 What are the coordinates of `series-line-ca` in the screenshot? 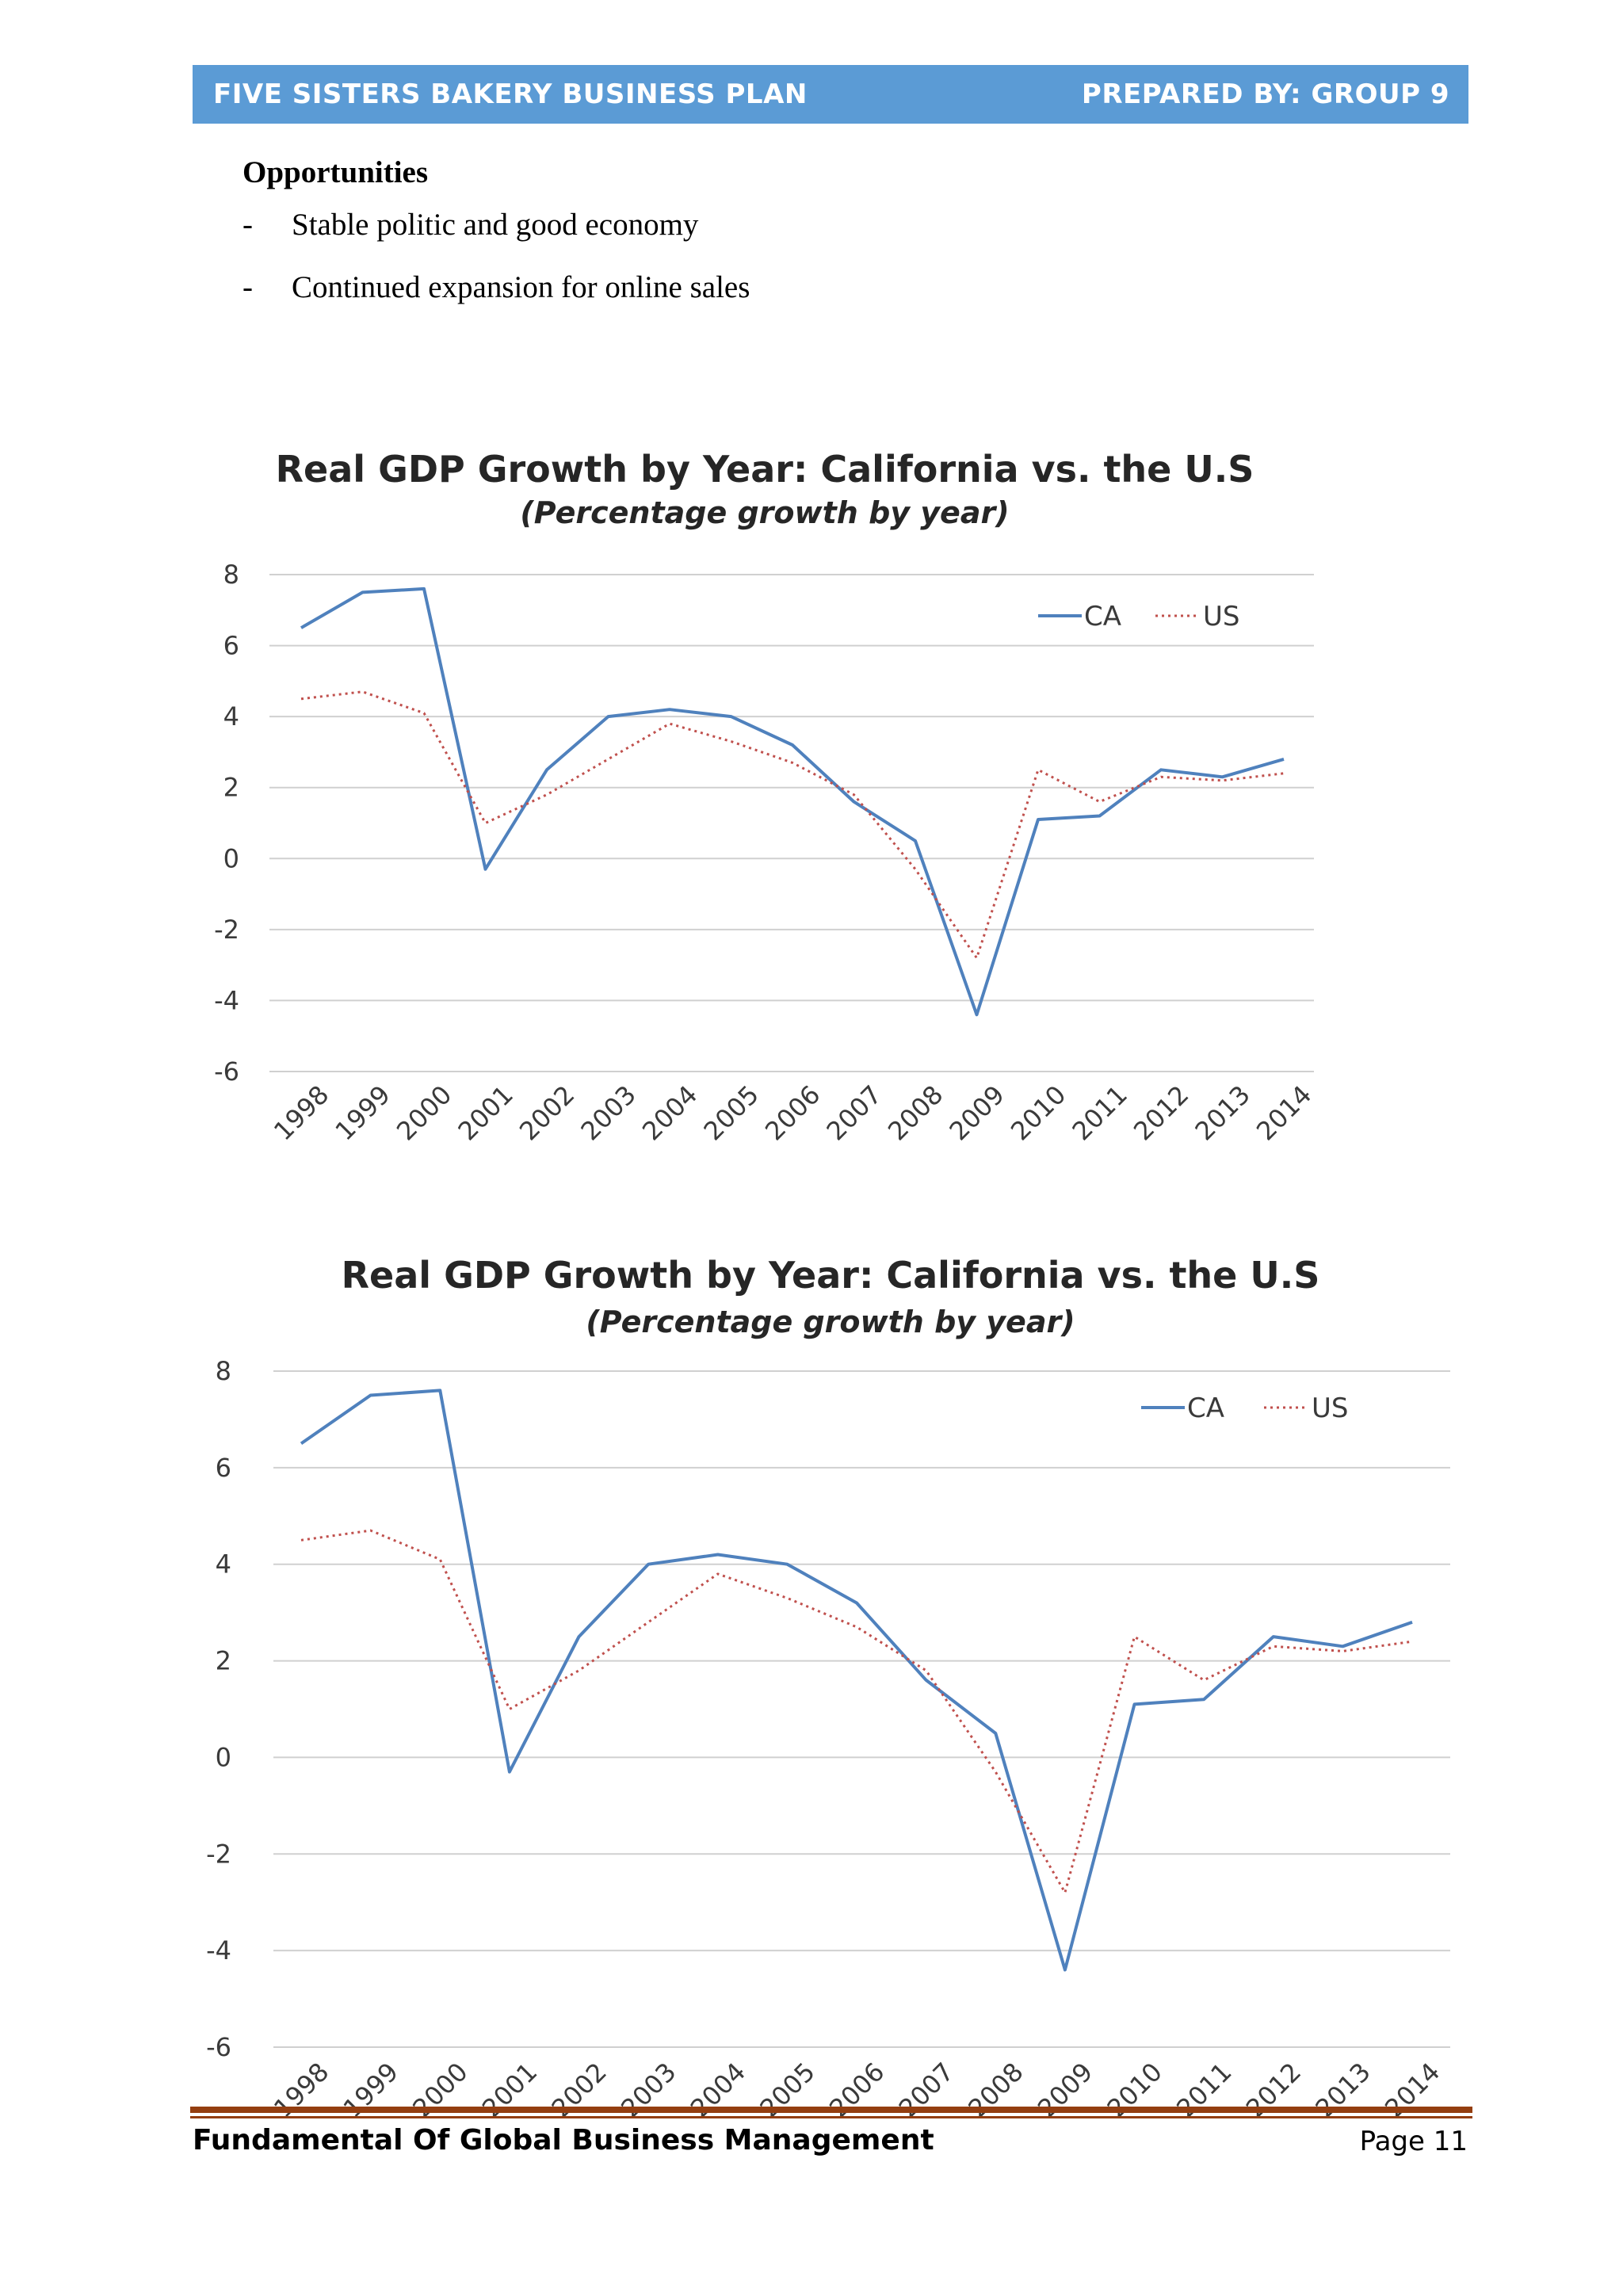 It's located at (793, 801).